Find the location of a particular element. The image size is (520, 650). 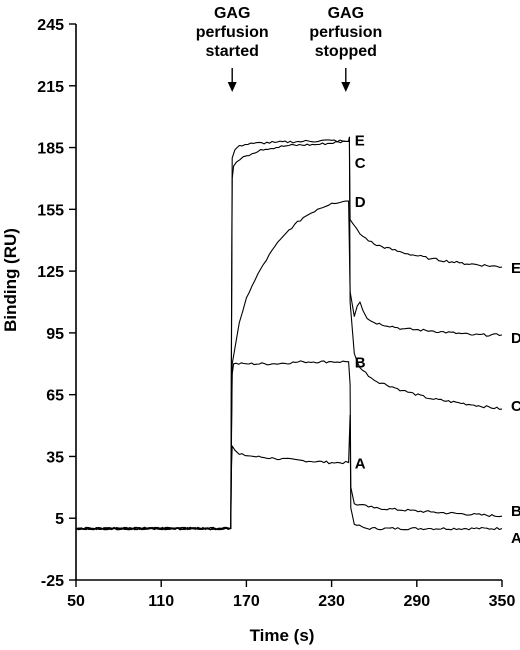

y-tick-label: 65 is located at coordinates (55, 396).